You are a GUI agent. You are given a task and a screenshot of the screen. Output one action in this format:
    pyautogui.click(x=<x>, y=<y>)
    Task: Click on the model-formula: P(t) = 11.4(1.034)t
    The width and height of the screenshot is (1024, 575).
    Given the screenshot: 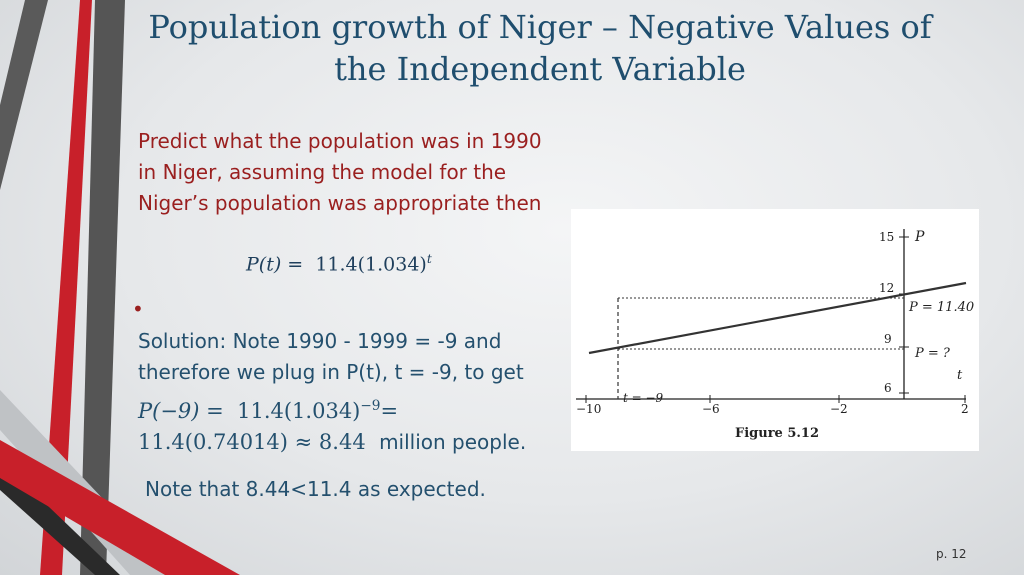 What is the action you would take?
    pyautogui.click(x=339, y=263)
    